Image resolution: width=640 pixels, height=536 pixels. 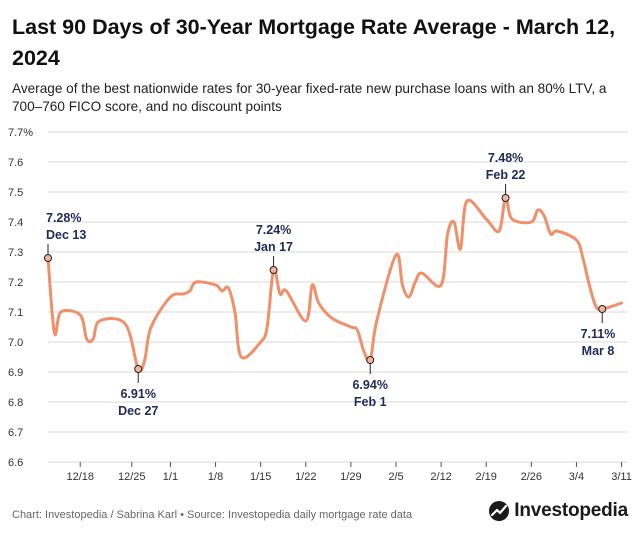 I want to click on annotation: 7.28% Dec 13, so click(x=65, y=236).